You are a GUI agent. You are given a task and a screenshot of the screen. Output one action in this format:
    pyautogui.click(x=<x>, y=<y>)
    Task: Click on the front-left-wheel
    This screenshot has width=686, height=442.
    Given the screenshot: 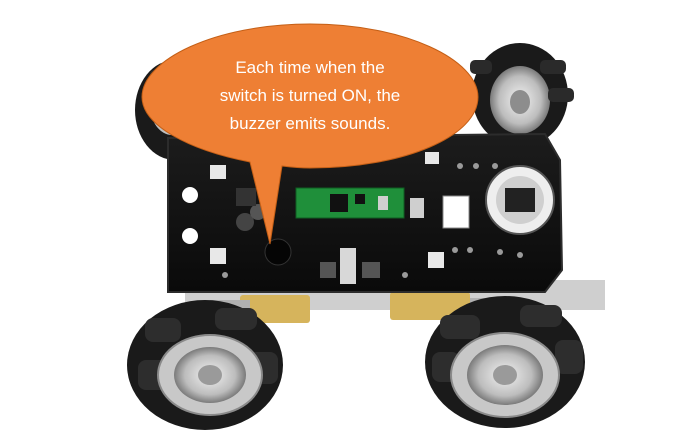 What is the action you would take?
    pyautogui.click(x=205, y=365)
    